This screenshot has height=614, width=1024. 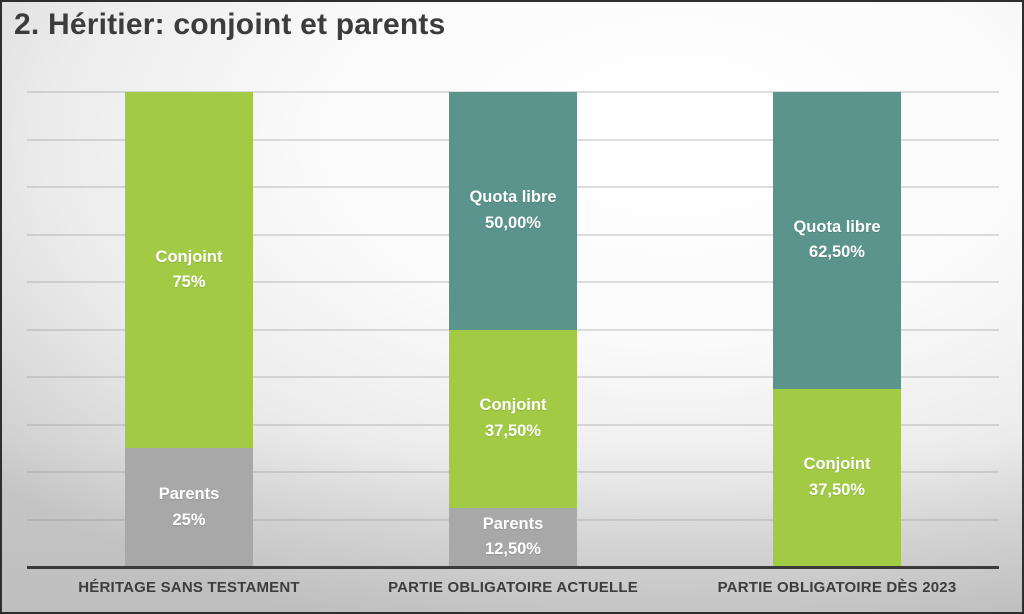 I want to click on category-label-2: PARTIE OBLIGATOIRE DÈS 2023, so click(x=837, y=587).